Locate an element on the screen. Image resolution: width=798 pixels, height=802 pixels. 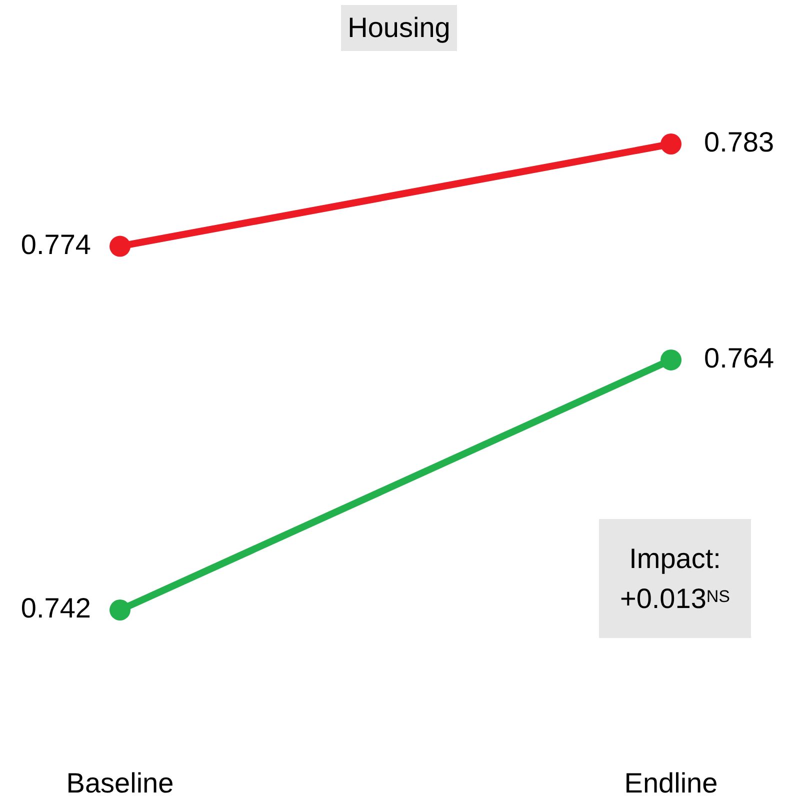
data-label: 0.783 is located at coordinates (739, 142).